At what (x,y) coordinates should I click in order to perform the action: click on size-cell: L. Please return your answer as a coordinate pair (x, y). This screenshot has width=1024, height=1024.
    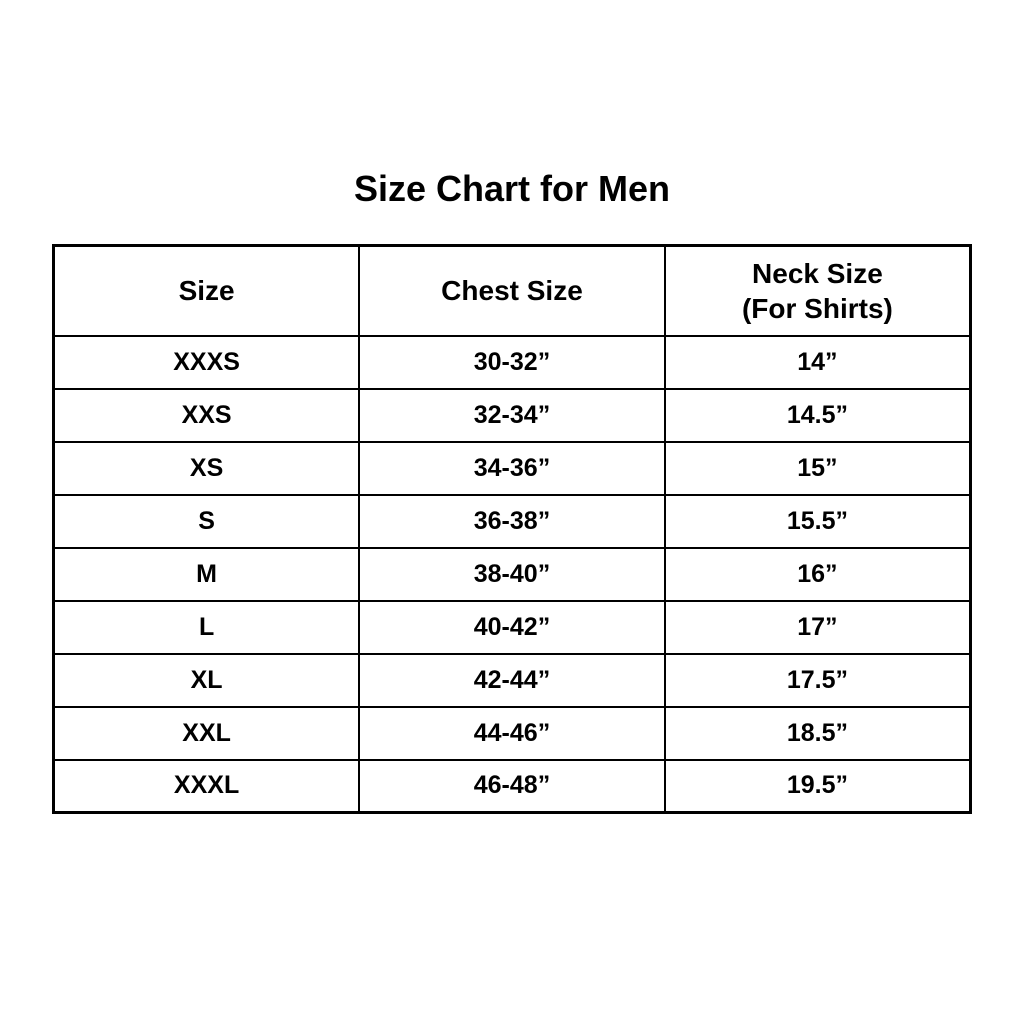
    Looking at the image, I should click on (206, 627).